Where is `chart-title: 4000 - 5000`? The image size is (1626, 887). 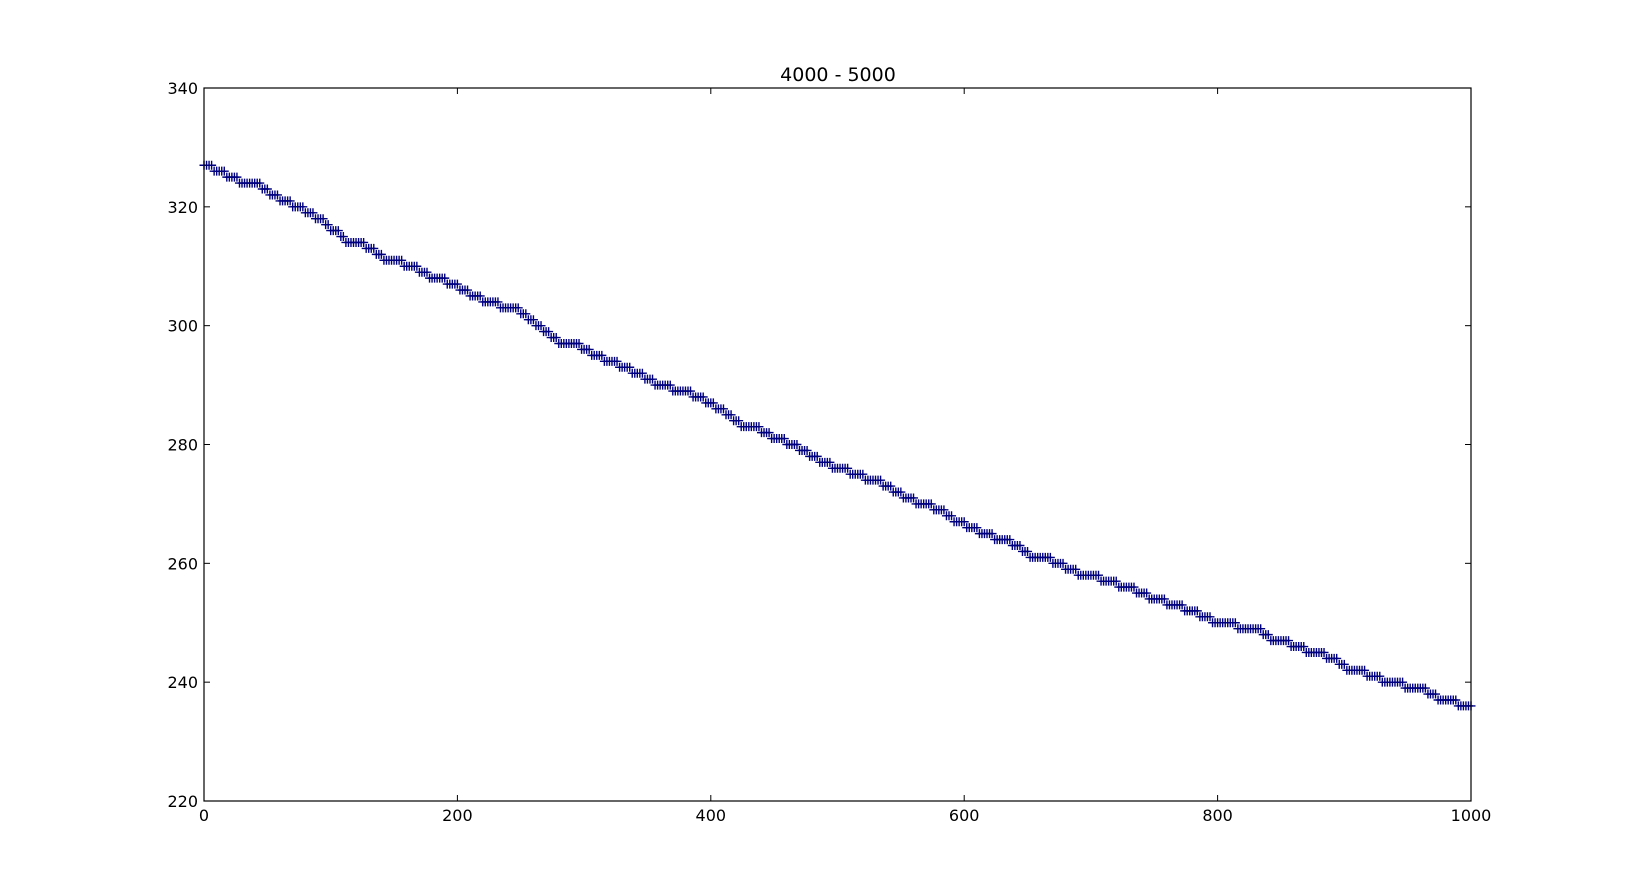 chart-title: 4000 - 5000 is located at coordinates (838, 75).